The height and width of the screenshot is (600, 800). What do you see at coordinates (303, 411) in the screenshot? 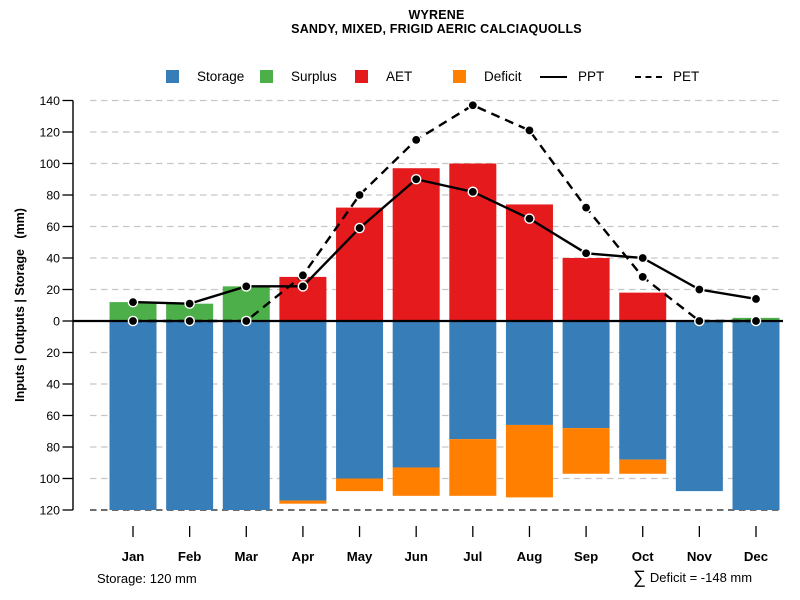
I see `bar-storage-Apr` at bounding box center [303, 411].